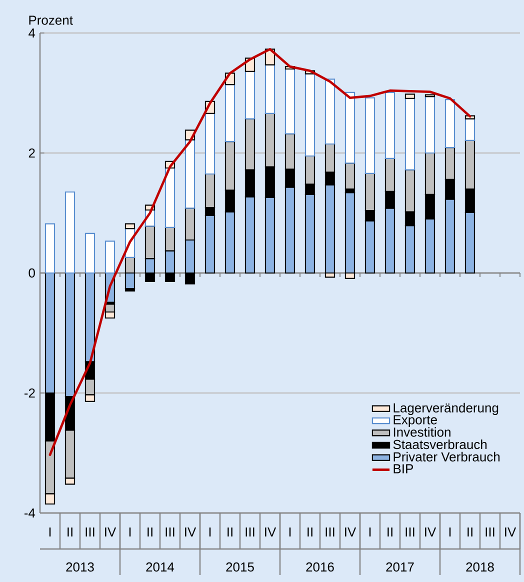 Image resolution: width=524 pixels, height=582 pixels. What do you see at coordinates (447, 457) in the screenshot?
I see `legend-label: Privater Verbrauch` at bounding box center [447, 457].